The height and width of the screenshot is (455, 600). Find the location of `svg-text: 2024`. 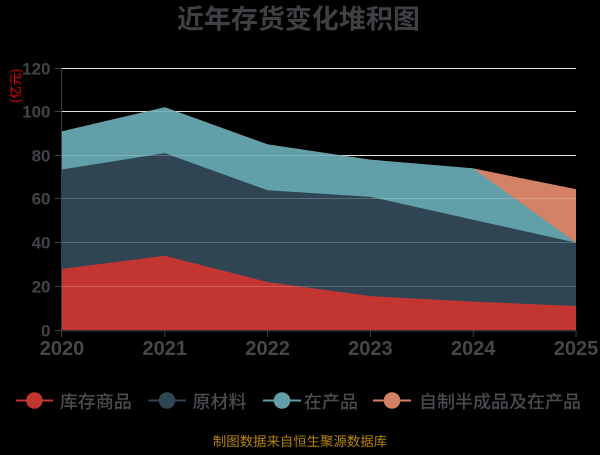

svg-text: 2024 is located at coordinates (473, 349).